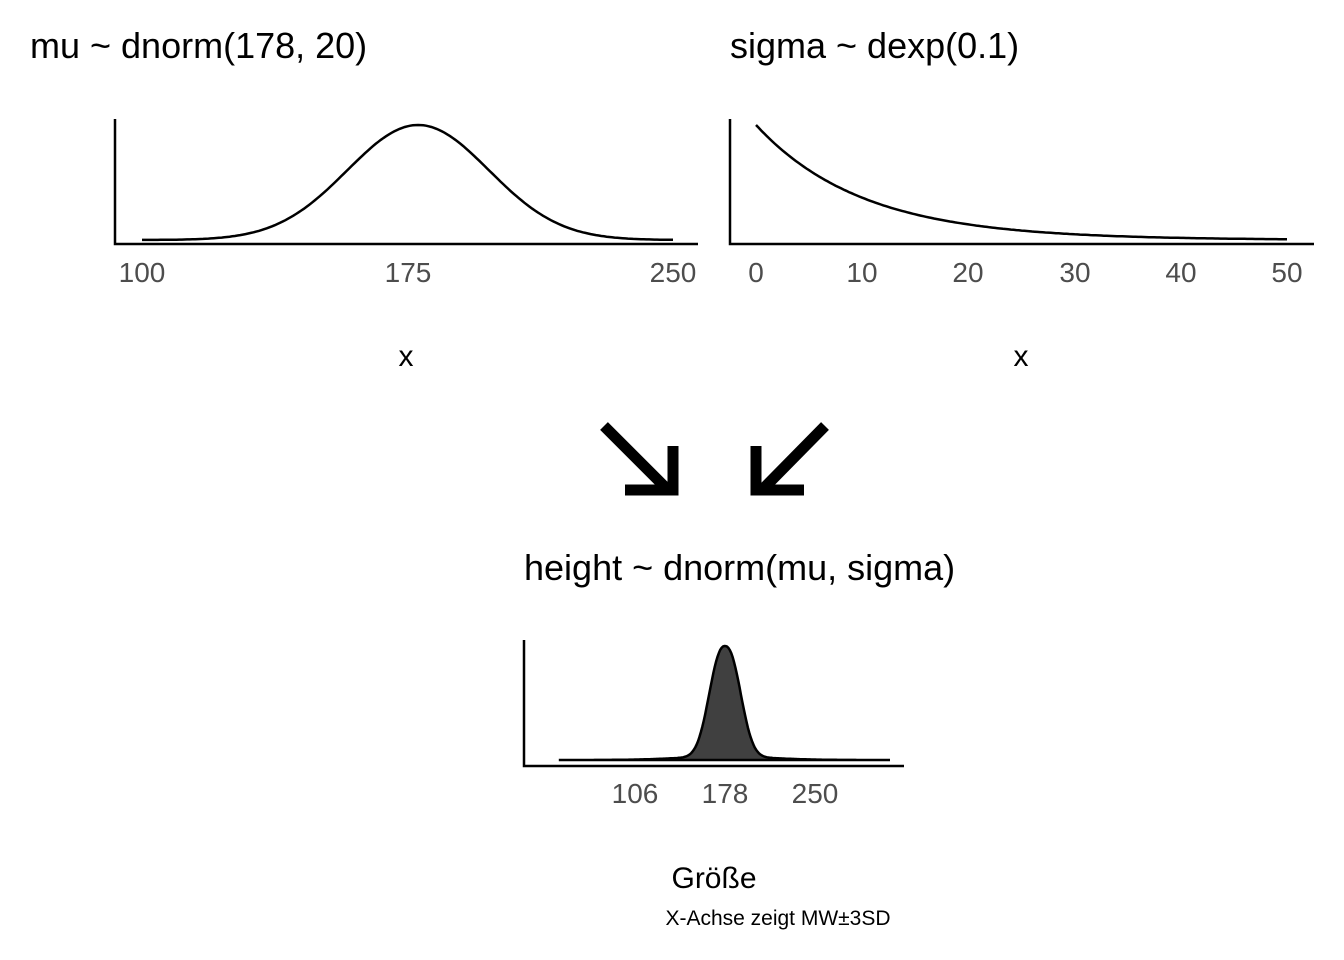  I want to click on height-density-area, so click(724, 703).